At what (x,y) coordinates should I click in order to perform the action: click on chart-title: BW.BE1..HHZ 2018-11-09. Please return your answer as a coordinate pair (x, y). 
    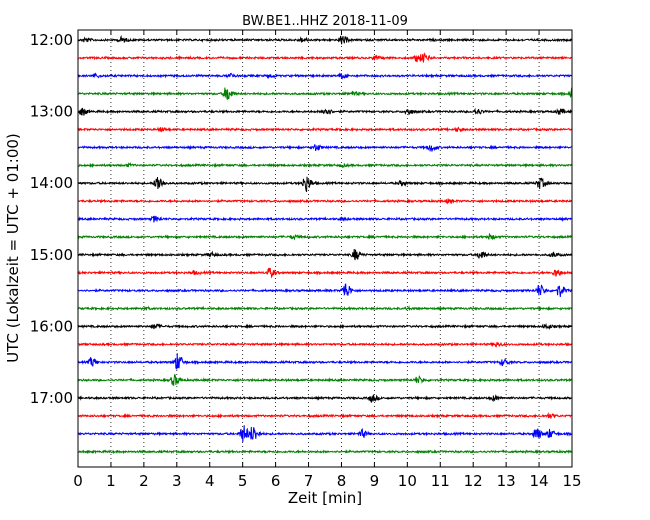
    Looking at the image, I should click on (325, 21).